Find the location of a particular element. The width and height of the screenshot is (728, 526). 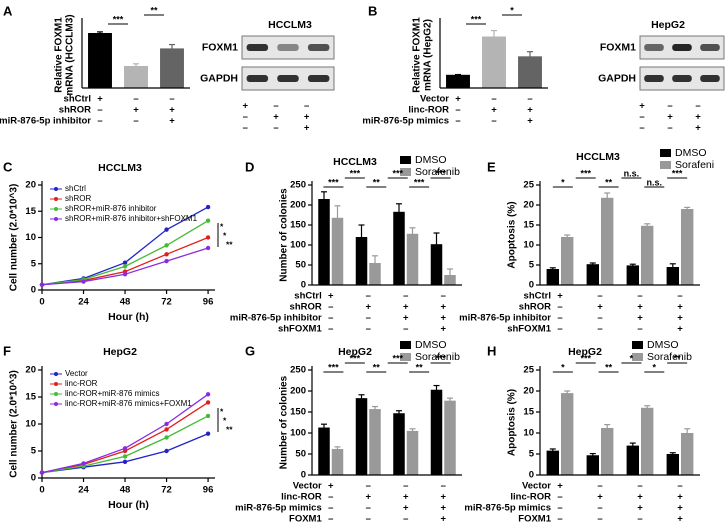

panel-label: E is located at coordinates (491, 166).